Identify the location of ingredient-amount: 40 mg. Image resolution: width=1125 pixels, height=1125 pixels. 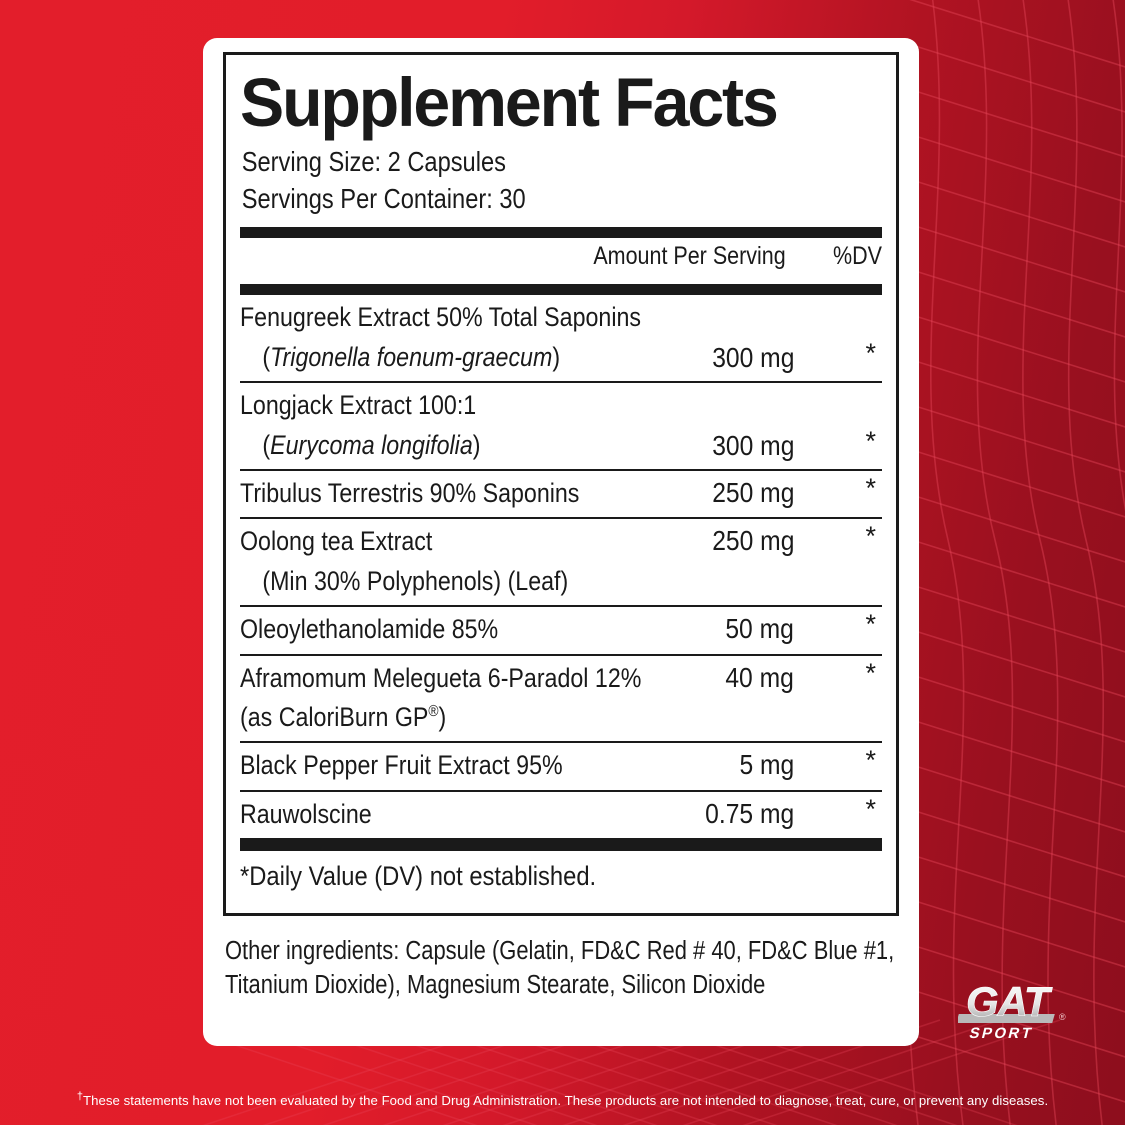
(759, 677).